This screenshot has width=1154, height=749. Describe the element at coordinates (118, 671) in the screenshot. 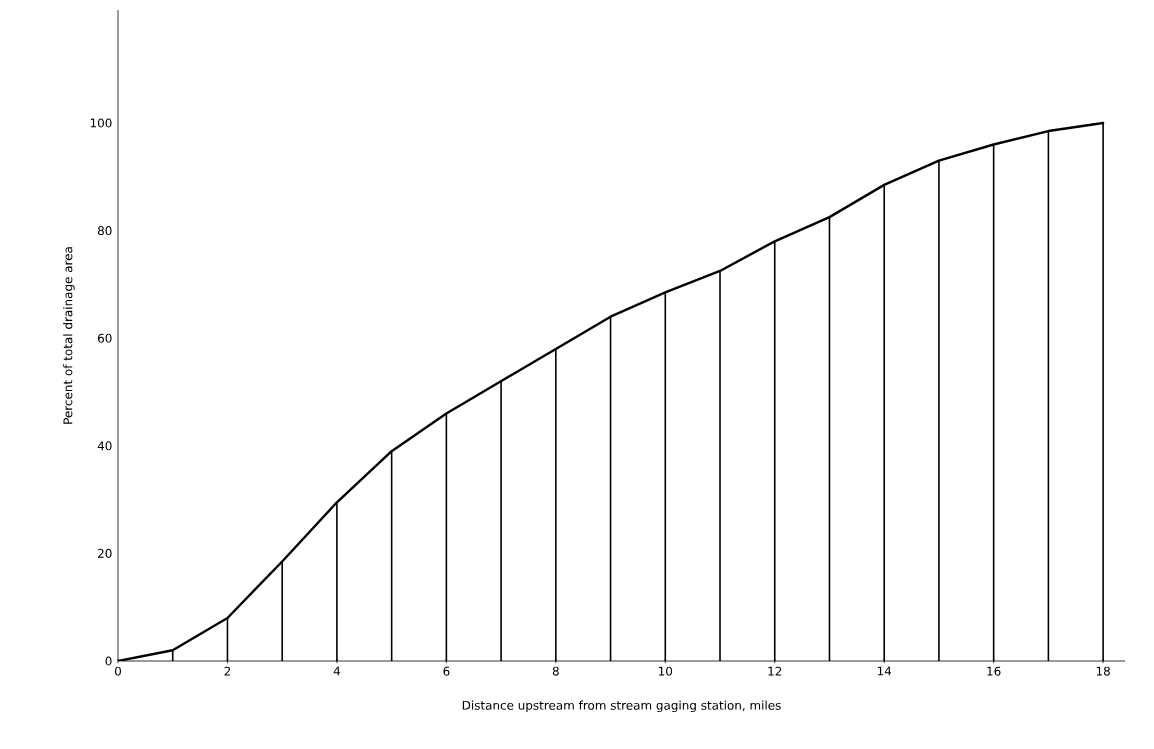

I see `x-tick-label: 0` at that location.